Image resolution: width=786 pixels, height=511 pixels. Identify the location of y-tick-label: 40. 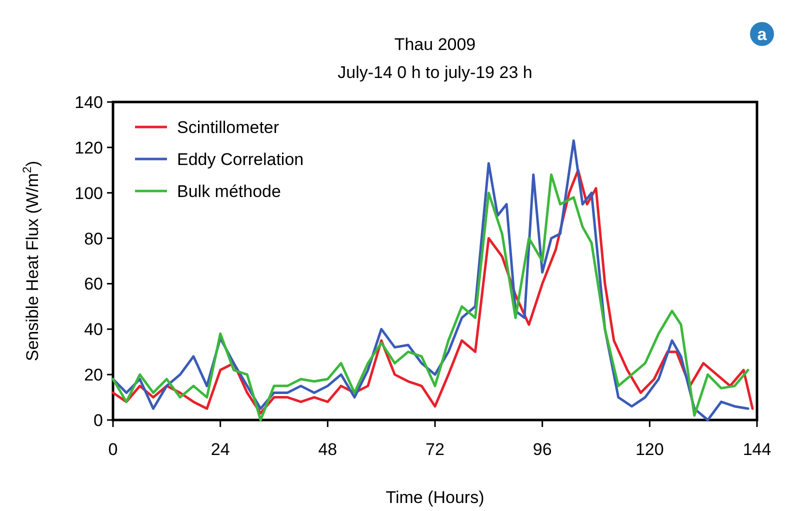
(93, 330).